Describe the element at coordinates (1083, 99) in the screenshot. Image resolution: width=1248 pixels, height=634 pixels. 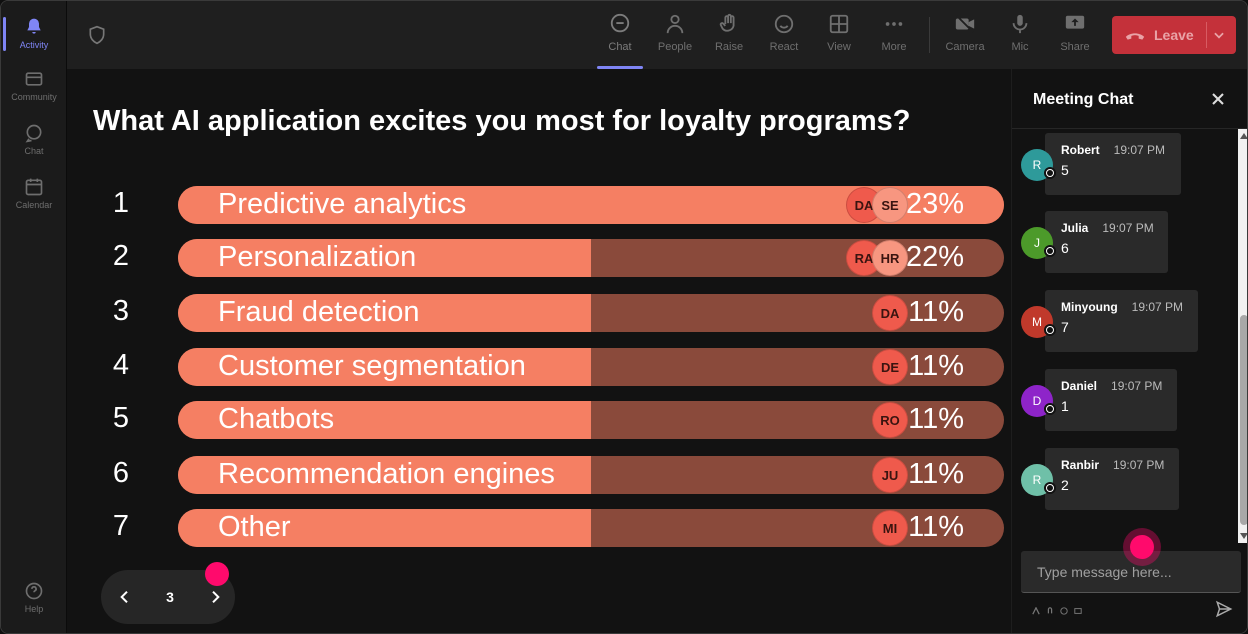
I see `chat-title: Meeting Chat` at that location.